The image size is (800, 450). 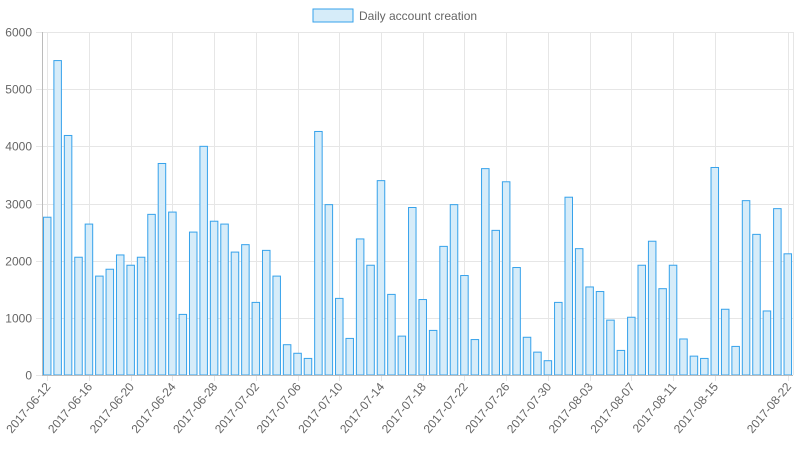 What do you see at coordinates (18, 147) in the screenshot?
I see `y-tick-label: 4000` at bounding box center [18, 147].